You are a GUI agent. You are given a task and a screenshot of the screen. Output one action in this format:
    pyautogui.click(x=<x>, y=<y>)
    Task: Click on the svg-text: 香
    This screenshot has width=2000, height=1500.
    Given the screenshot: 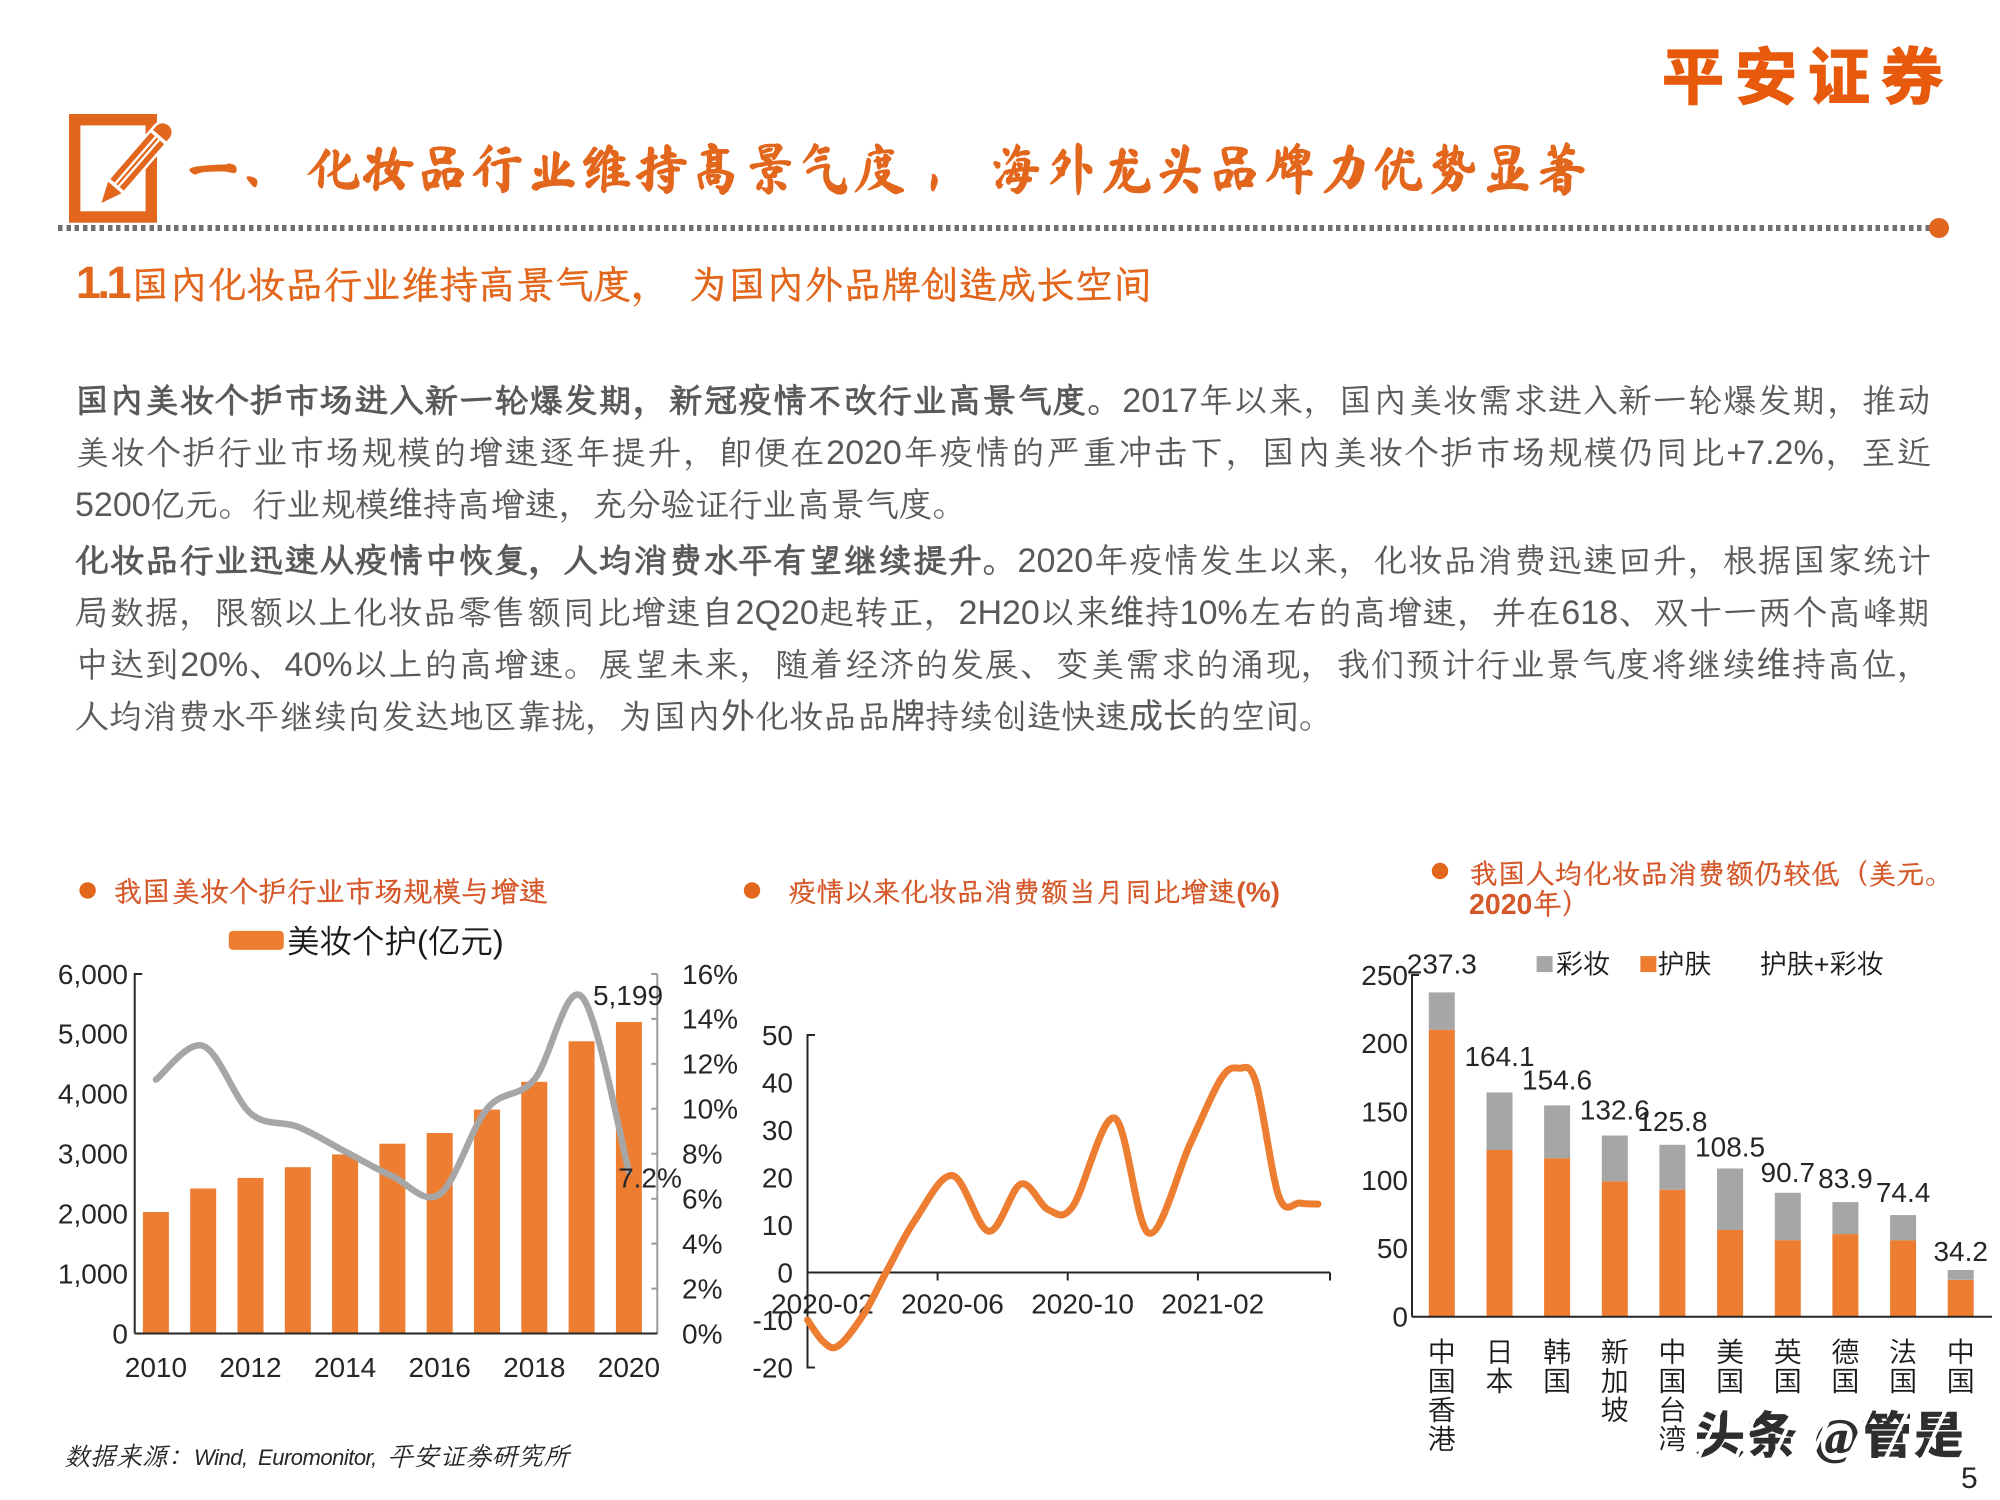 What is the action you would take?
    pyautogui.click(x=1442, y=1410)
    